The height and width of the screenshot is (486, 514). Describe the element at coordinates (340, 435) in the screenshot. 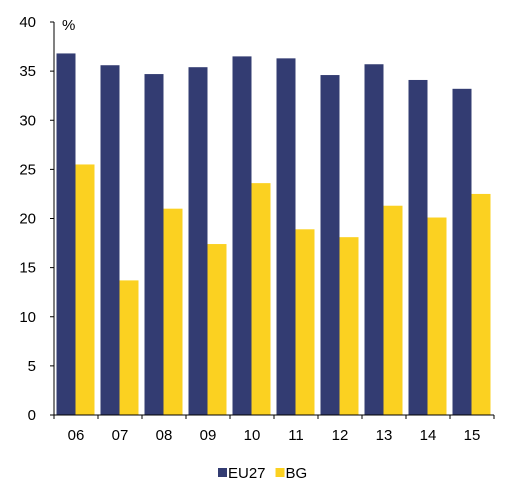

I see `x-tick-label: 12` at that location.